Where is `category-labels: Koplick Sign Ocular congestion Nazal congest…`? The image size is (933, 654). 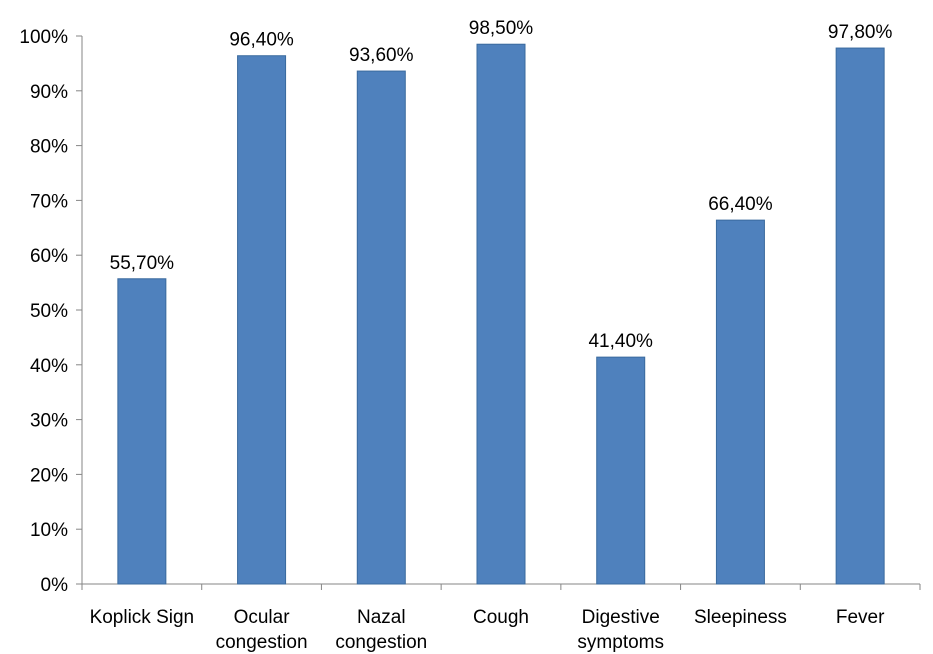 category-labels: Koplick Sign Ocular congestion Nazal congest… is located at coordinates (488, 630).